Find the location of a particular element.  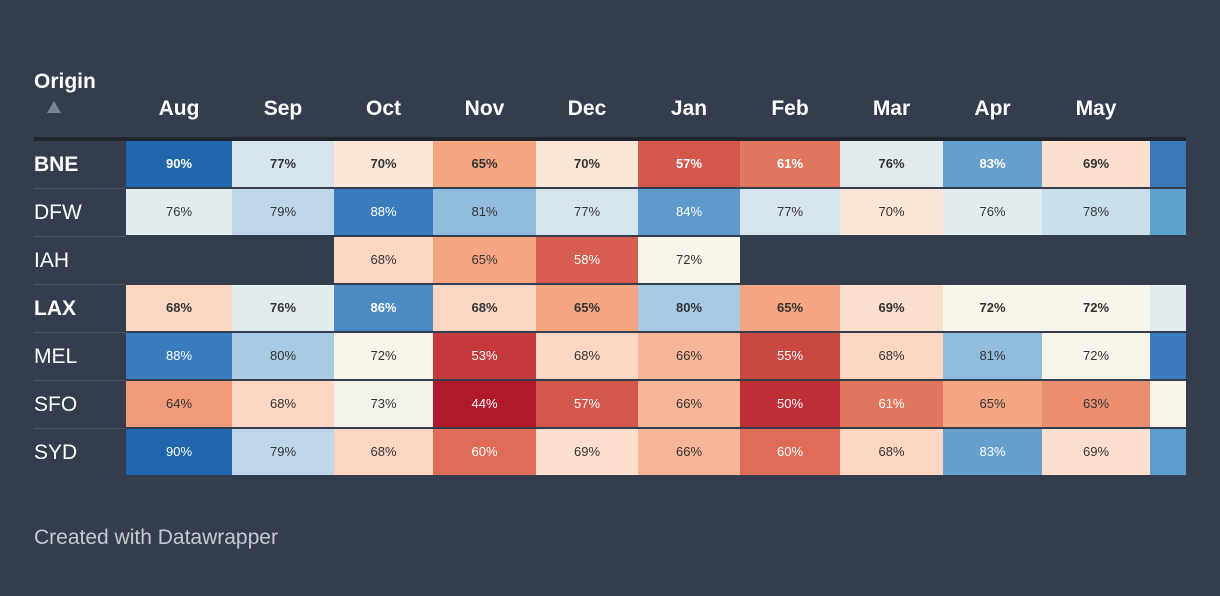

row-label: IAH is located at coordinates (52, 260).